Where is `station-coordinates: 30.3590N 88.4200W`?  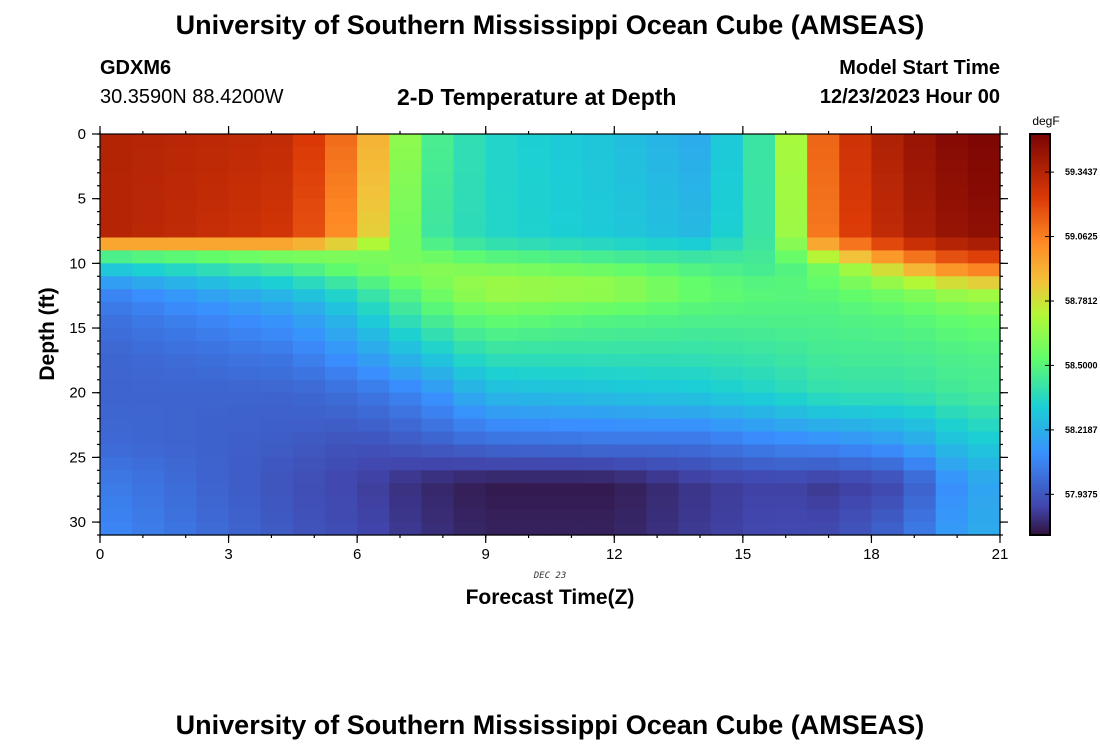
station-coordinates: 30.3590N 88.4200W is located at coordinates (192, 97).